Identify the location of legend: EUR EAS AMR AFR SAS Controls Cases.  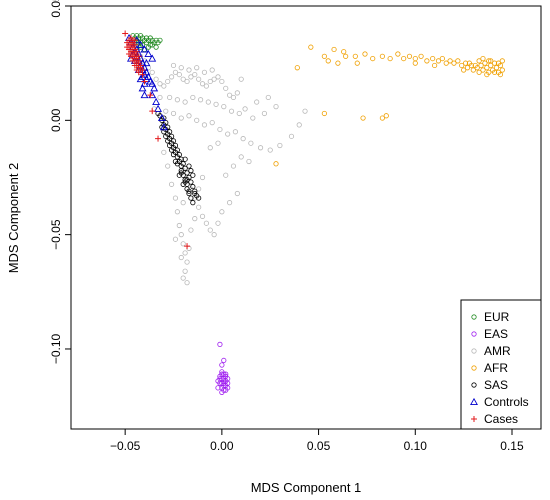
(501, 364).